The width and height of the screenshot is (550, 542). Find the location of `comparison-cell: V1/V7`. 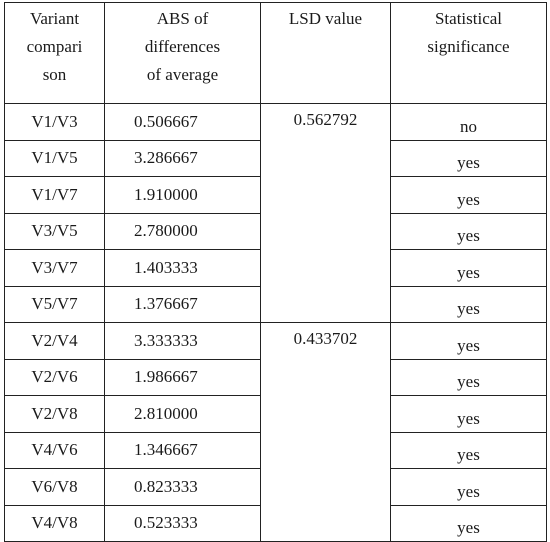

comparison-cell: V1/V7 is located at coordinates (54, 195).